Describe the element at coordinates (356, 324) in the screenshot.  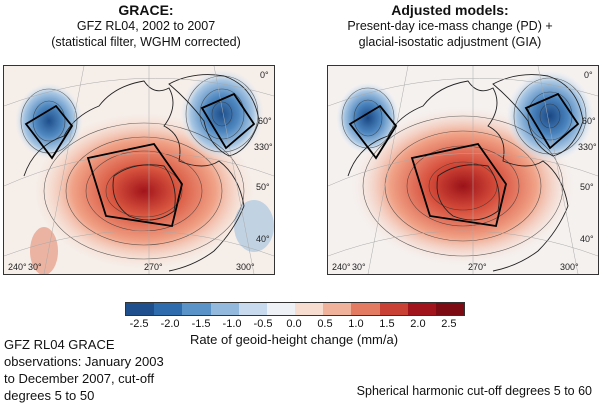
I see `colorbar-tick-label: 1.0` at that location.